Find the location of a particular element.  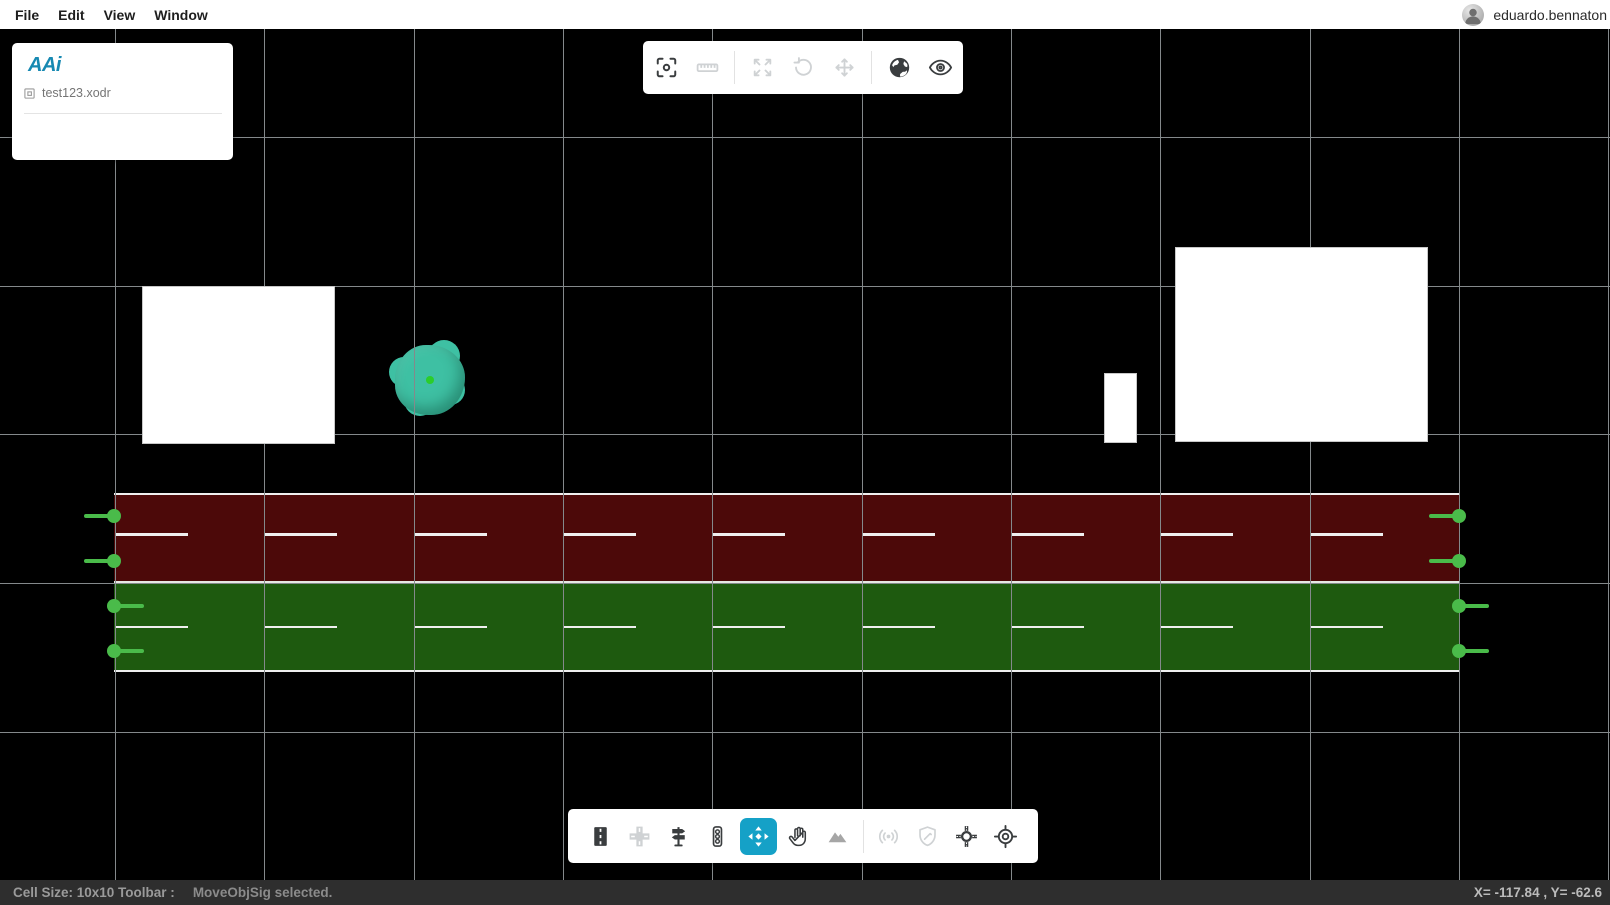

tree-origin-dot is located at coordinates (430, 380).